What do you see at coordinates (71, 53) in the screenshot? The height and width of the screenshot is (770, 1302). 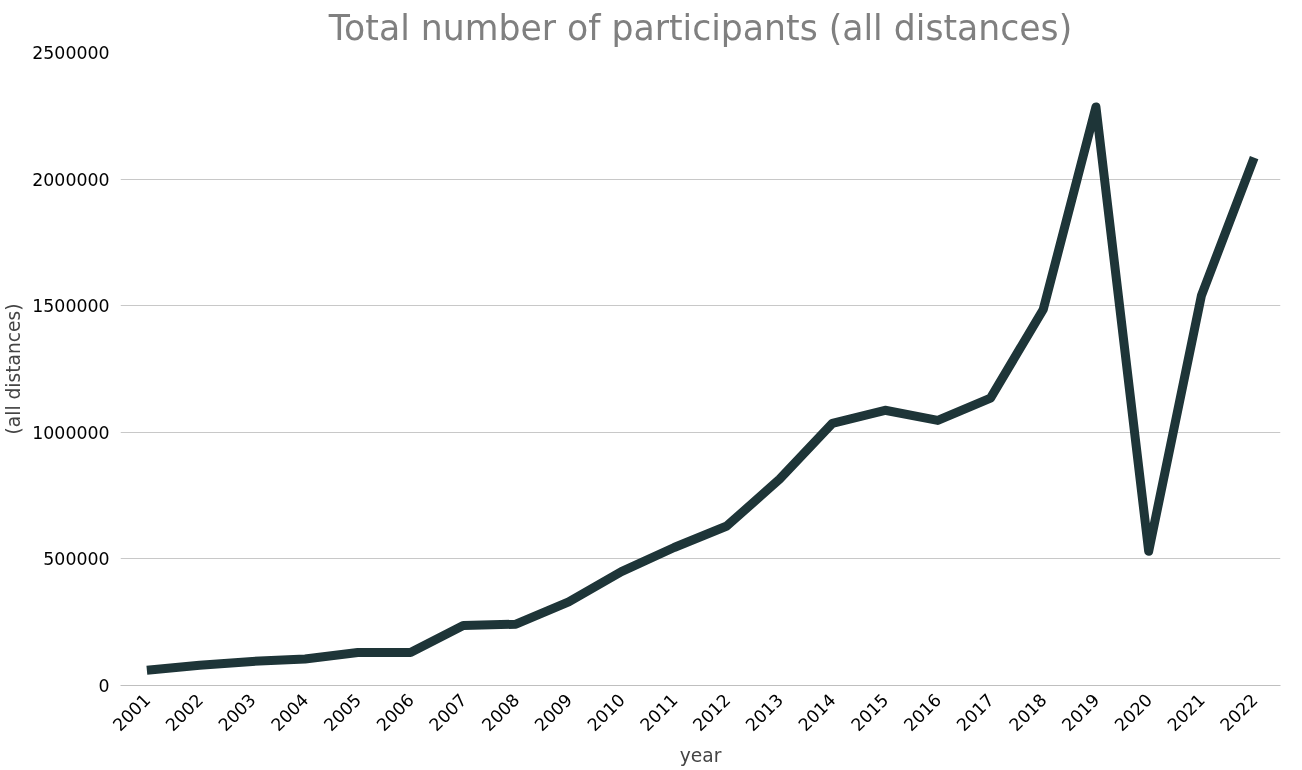 I see `y-tick-label: 2500000` at bounding box center [71, 53].